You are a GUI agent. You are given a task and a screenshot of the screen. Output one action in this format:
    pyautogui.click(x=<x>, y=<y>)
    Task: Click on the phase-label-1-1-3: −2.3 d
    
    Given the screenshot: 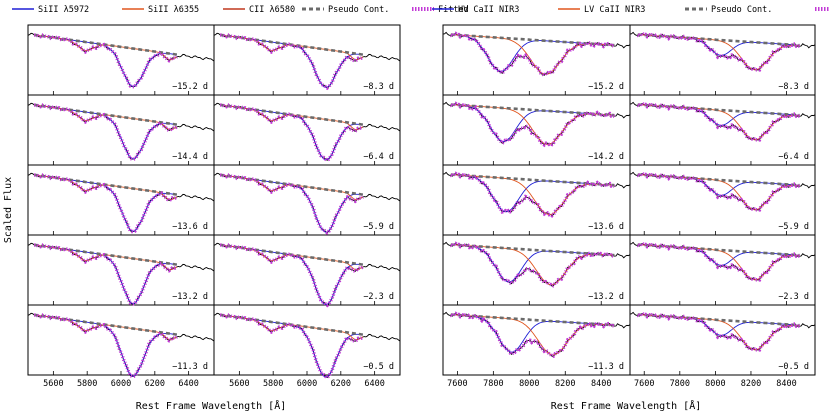 What is the action you would take?
    pyautogui.click(x=793, y=297)
    